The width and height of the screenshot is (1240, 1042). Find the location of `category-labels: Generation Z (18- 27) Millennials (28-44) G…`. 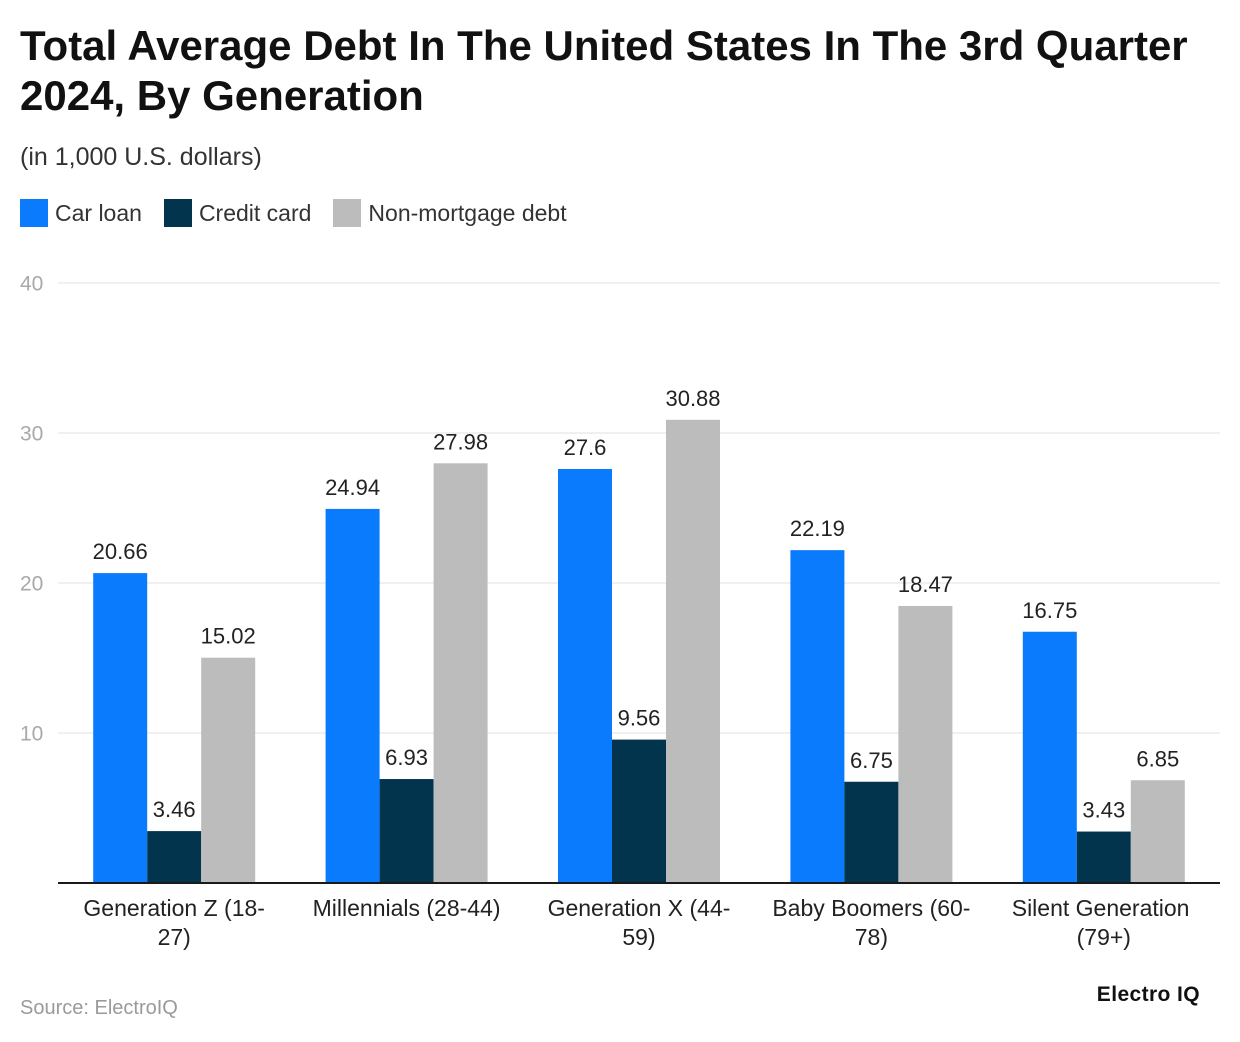

category-labels: Generation Z (18- 27) Millennials (28-44) G… is located at coordinates (639, 922).